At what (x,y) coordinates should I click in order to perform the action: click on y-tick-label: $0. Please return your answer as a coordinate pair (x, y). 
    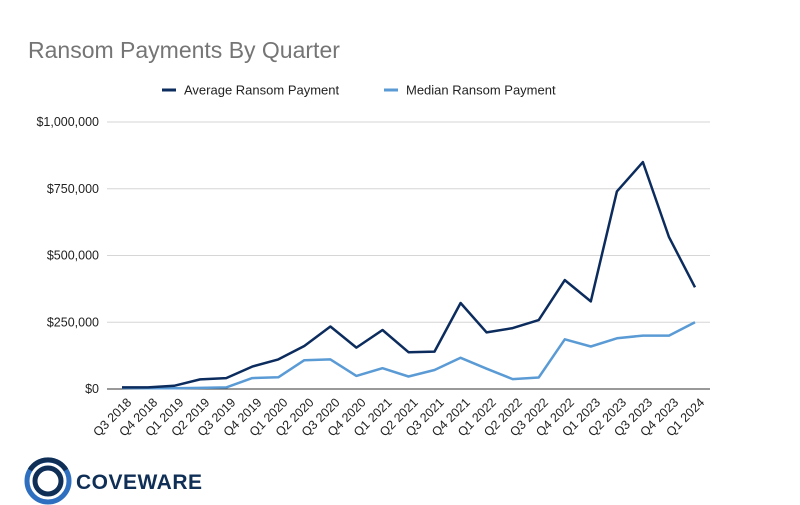
    Looking at the image, I should click on (92, 389).